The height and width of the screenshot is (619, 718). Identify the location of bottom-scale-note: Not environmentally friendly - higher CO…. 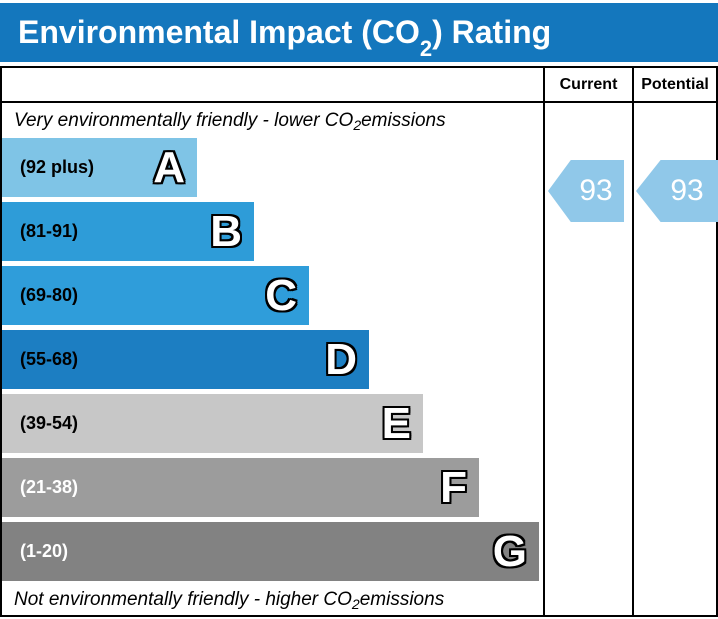
(229, 600).